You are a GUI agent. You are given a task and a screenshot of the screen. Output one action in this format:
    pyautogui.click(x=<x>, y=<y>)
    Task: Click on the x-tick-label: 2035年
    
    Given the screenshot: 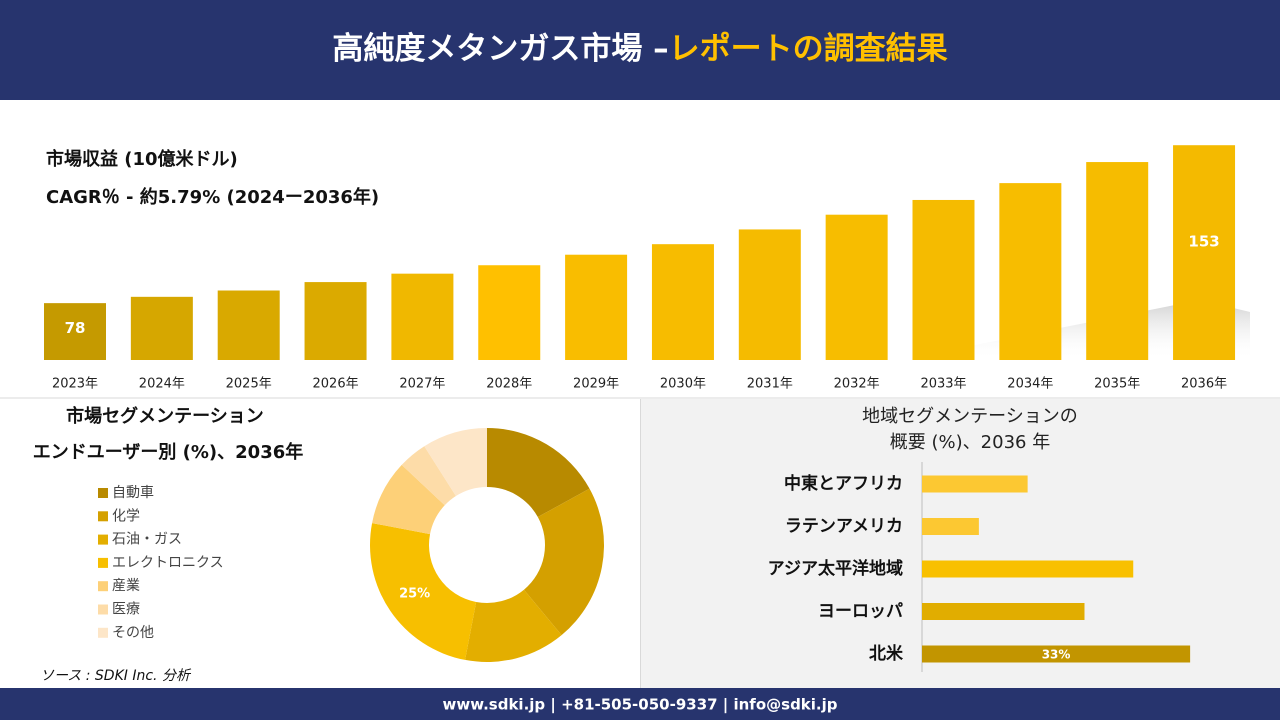 What is the action you would take?
    pyautogui.click(x=1117, y=384)
    